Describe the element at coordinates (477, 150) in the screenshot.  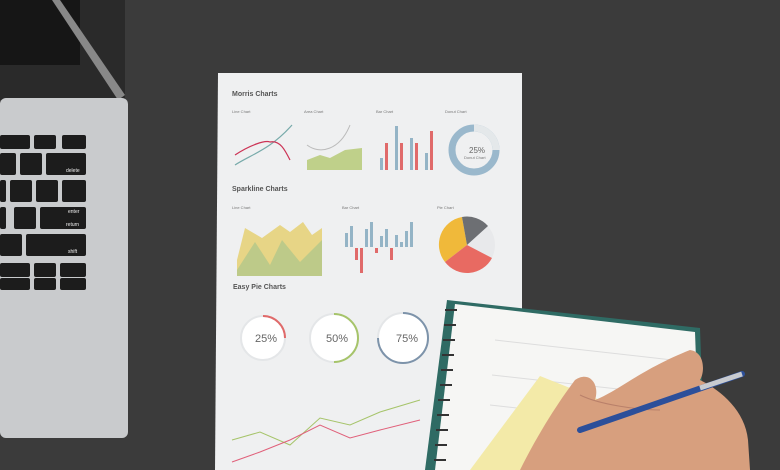
I see `donut-value: 25%` at that location.